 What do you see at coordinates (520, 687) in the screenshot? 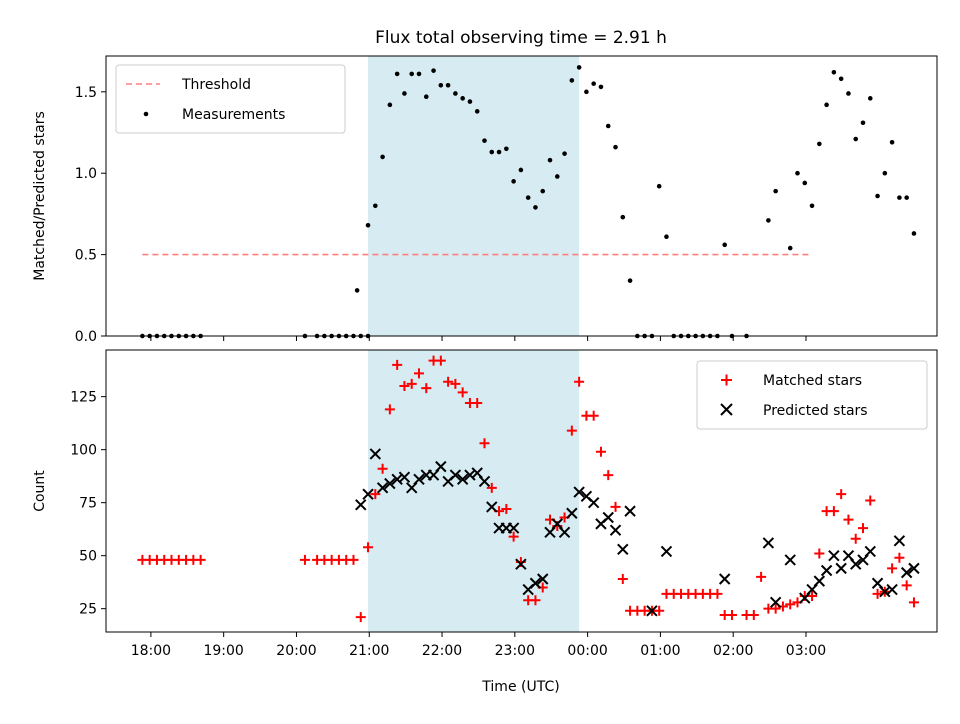
I see `x-axis-label: Time (UTC)` at bounding box center [520, 687].